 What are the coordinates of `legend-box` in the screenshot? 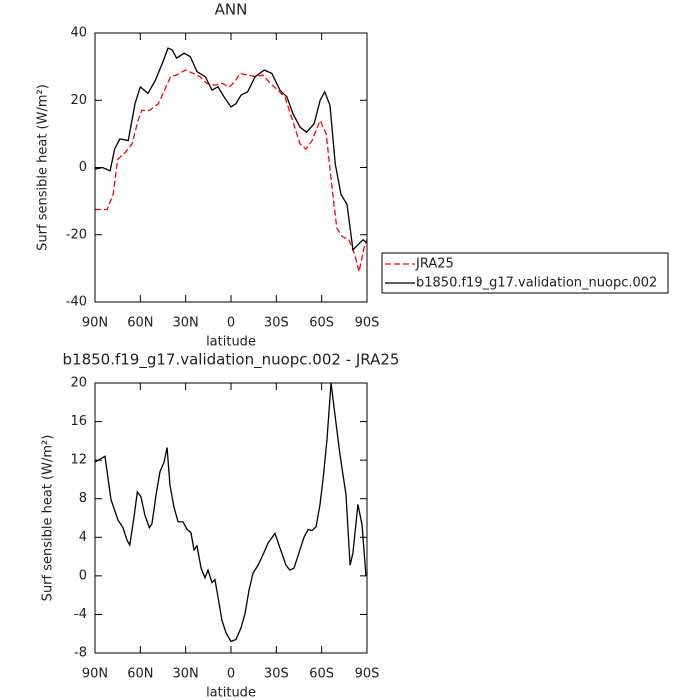 It's located at (525, 273).